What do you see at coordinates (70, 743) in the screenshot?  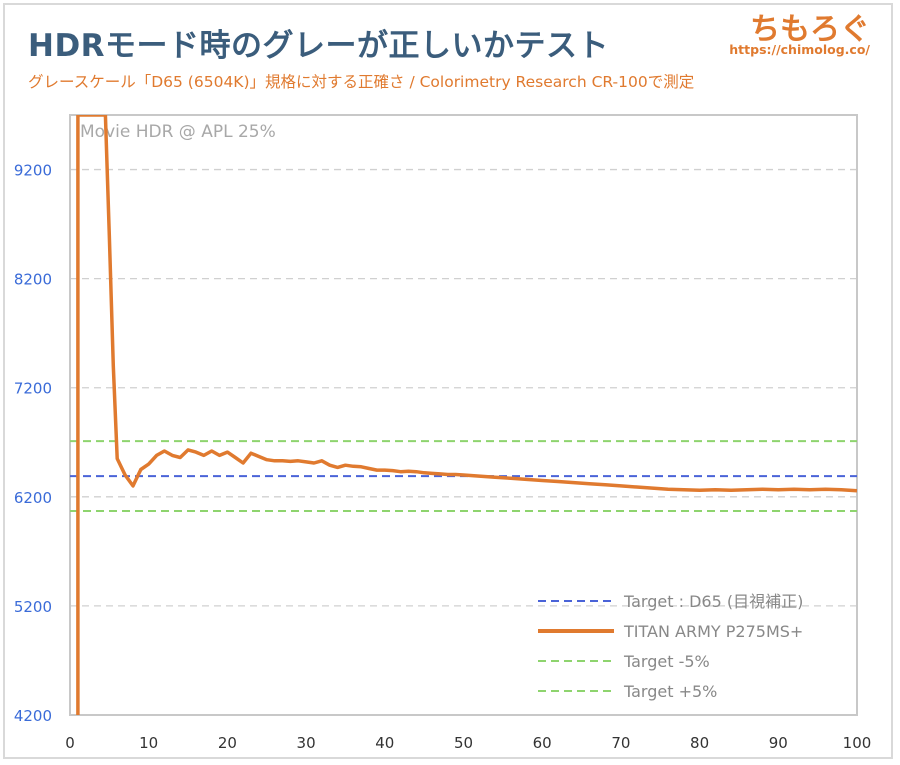 I see `x-tick-label: 0` at bounding box center [70, 743].